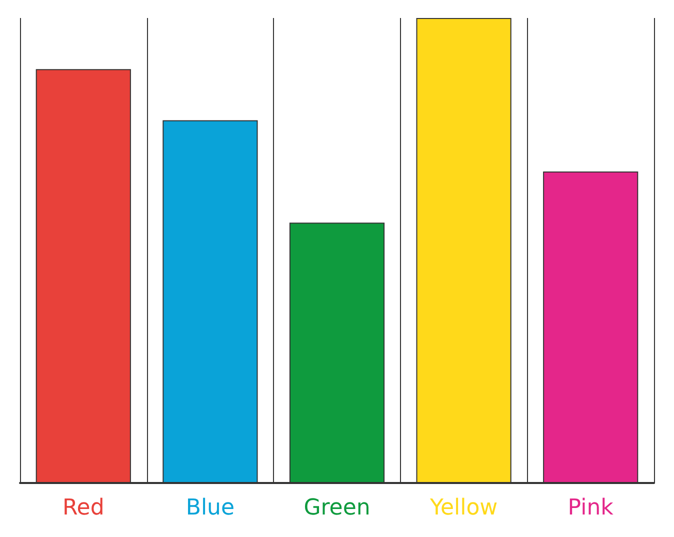 The height and width of the screenshot is (537, 674). I want to click on x-tick-label: Yellow, so click(463, 508).